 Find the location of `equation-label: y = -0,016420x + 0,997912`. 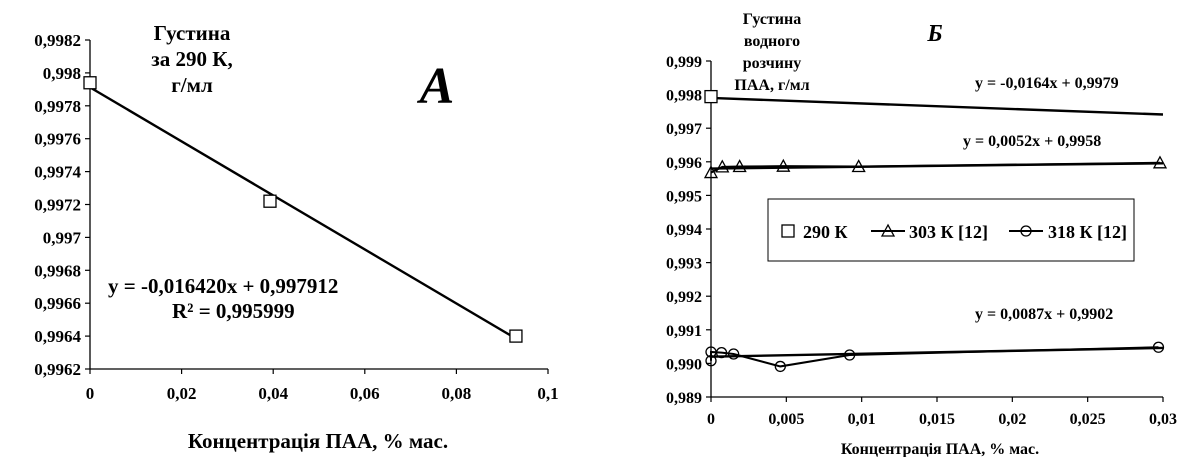

equation-label: y = -0,016420x + 0,997912 is located at coordinates (223, 286).